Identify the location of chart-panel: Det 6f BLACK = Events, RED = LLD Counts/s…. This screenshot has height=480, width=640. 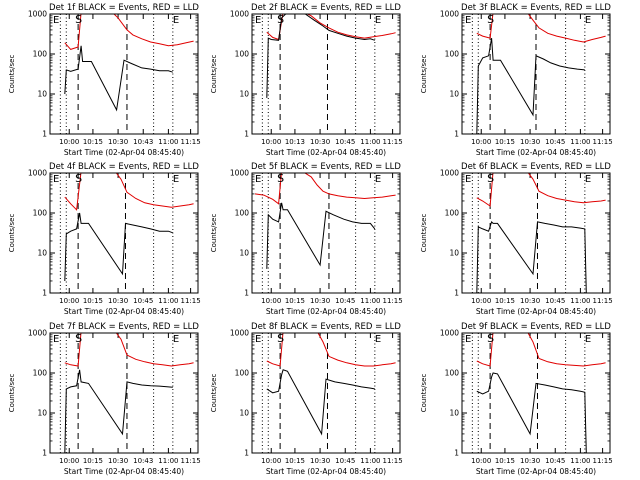
(516, 239).